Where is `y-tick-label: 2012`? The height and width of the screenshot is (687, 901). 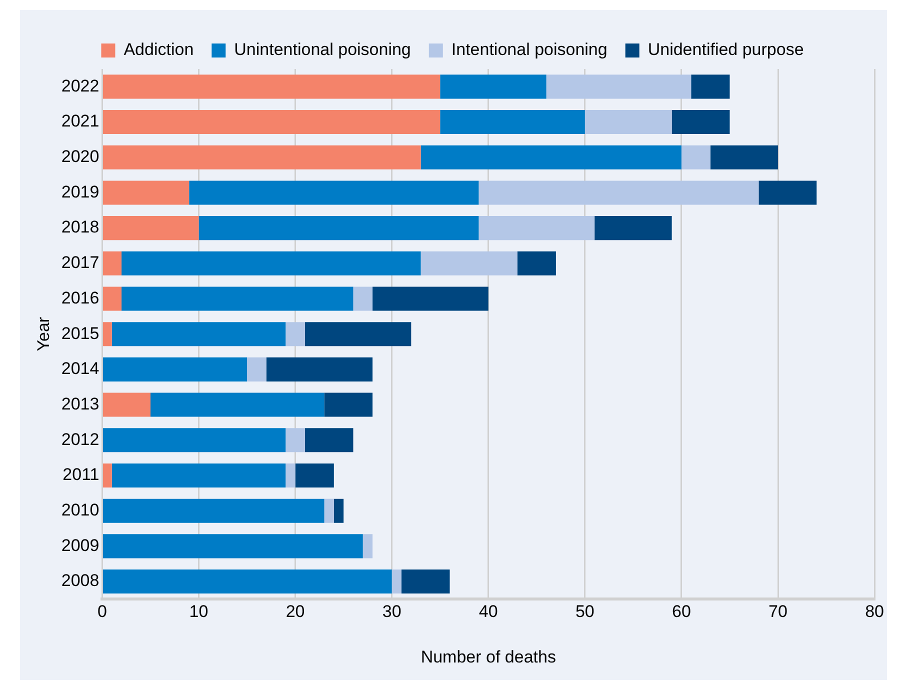
y-tick-label: 2012 is located at coordinates (80, 439).